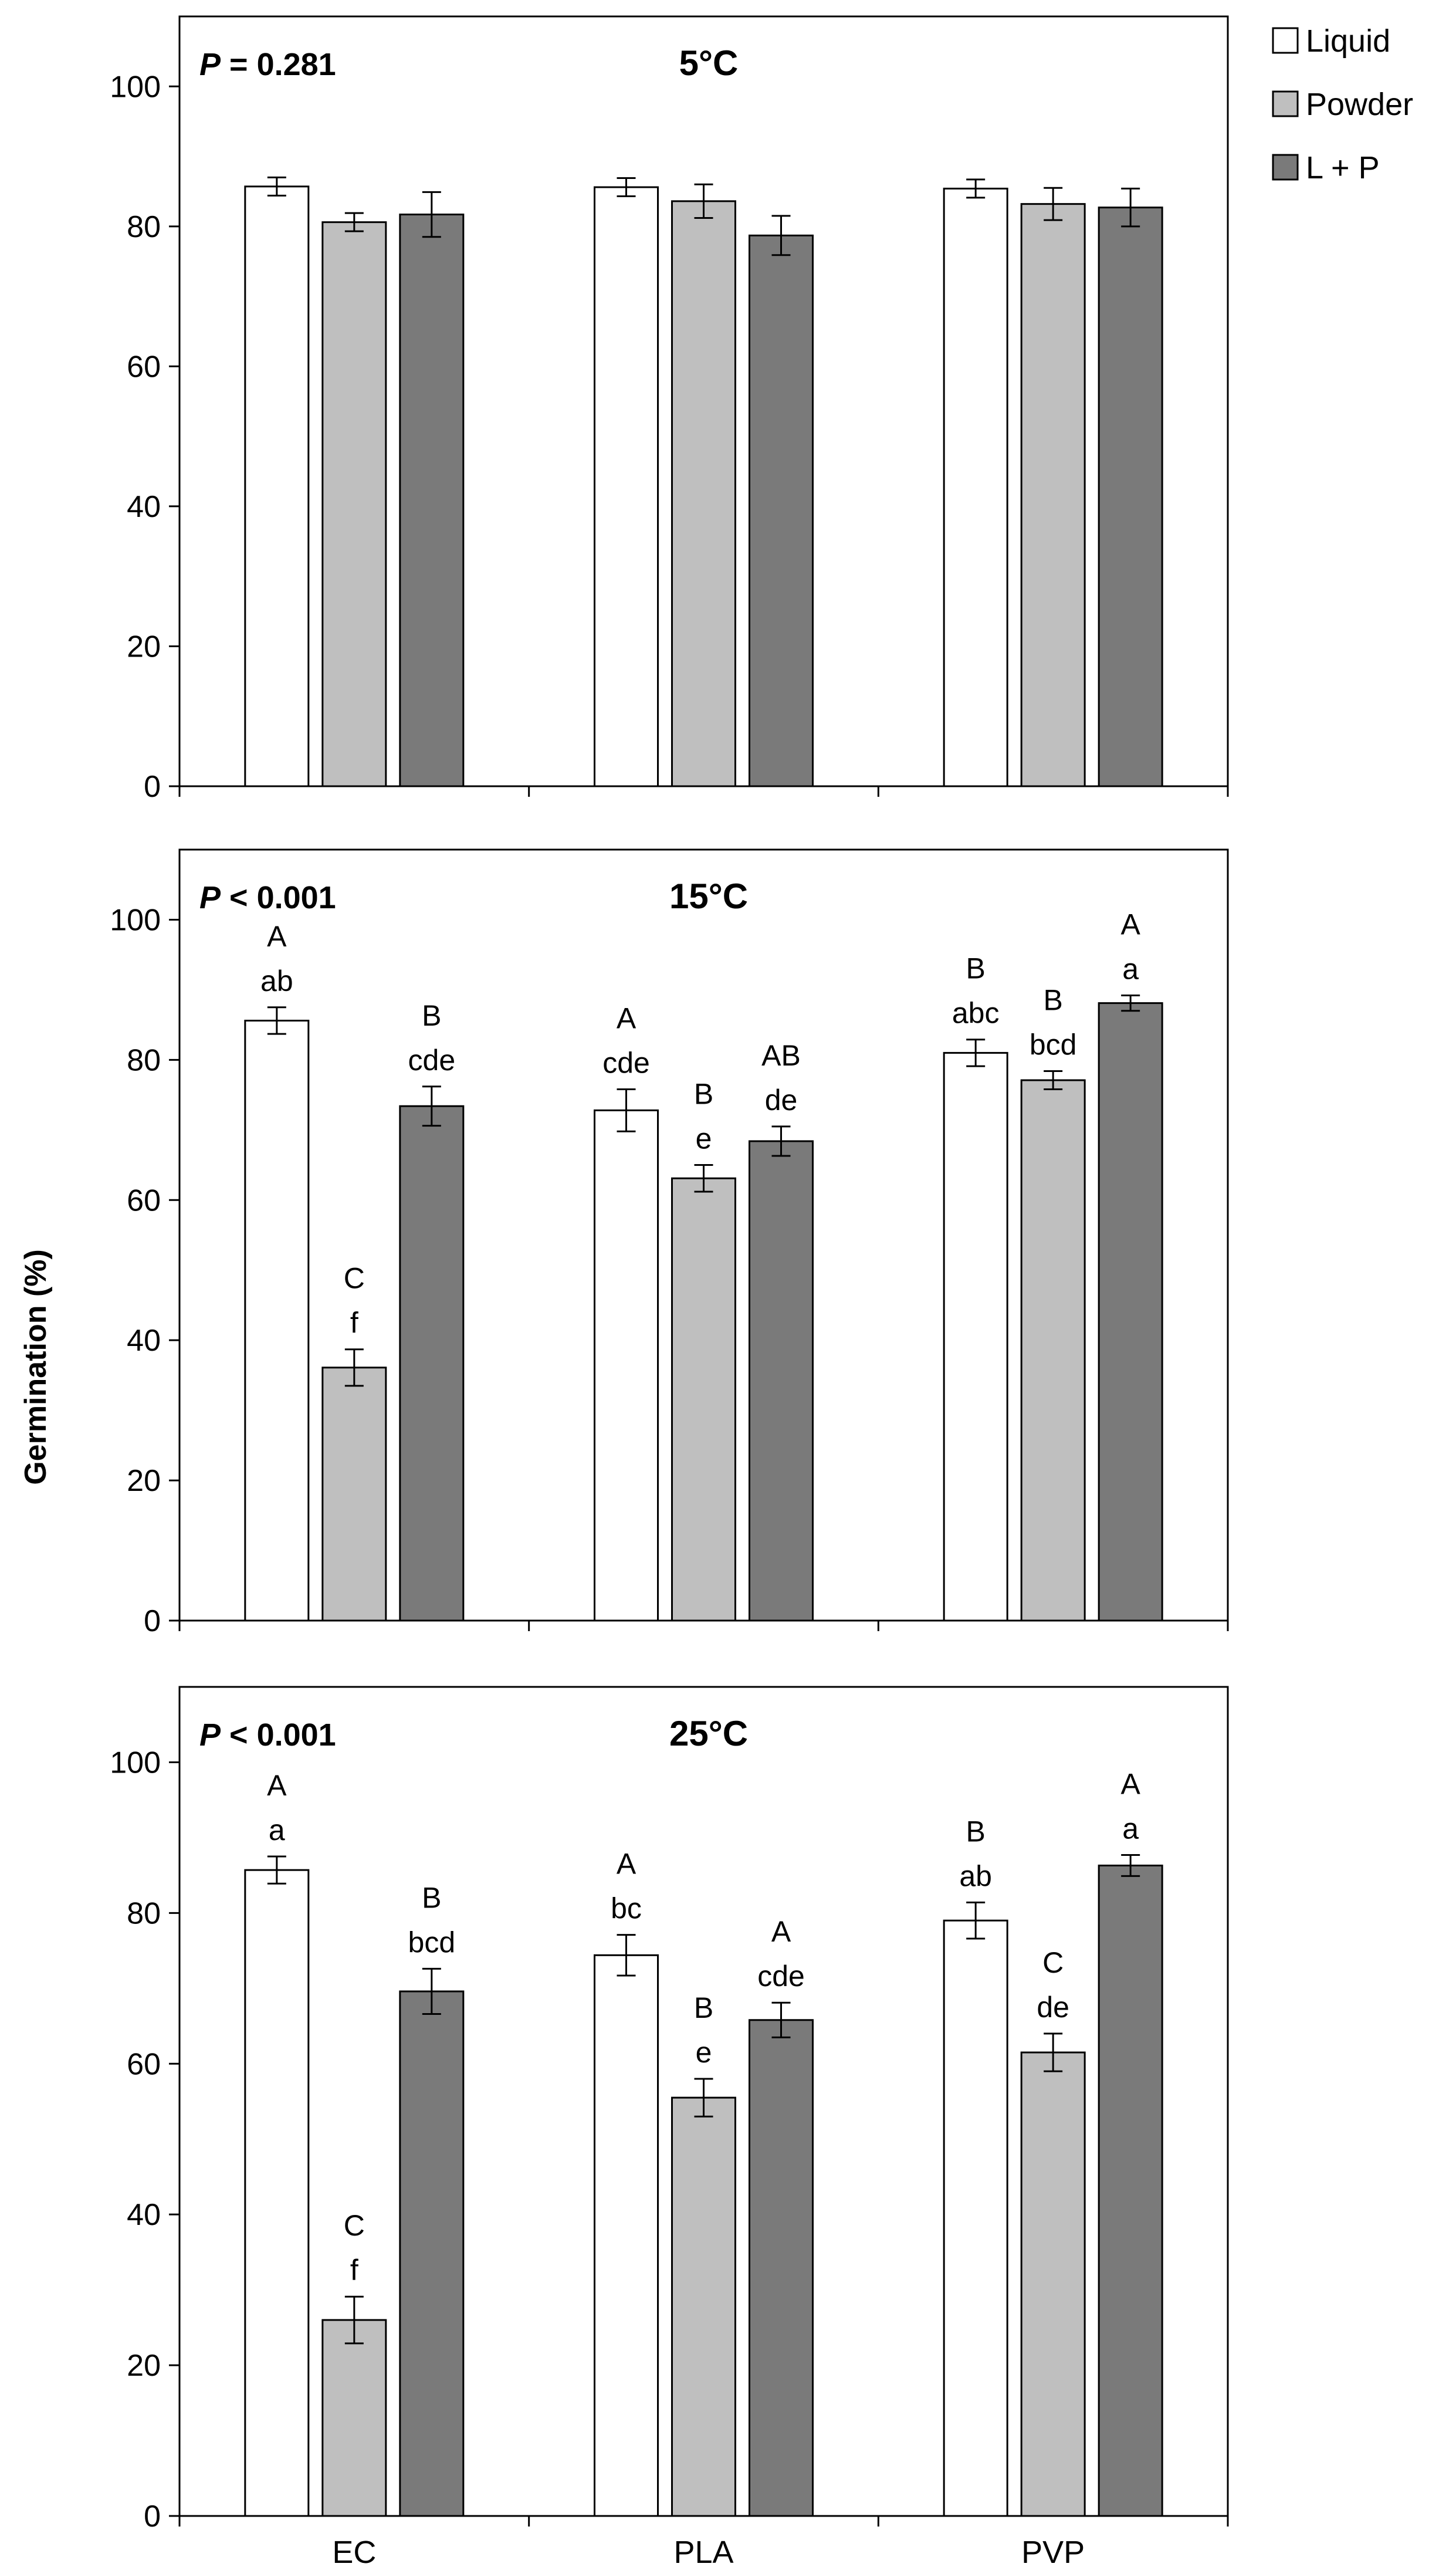 The width and height of the screenshot is (1456, 2567). I want to click on panel-title: 5°C, so click(709, 63).